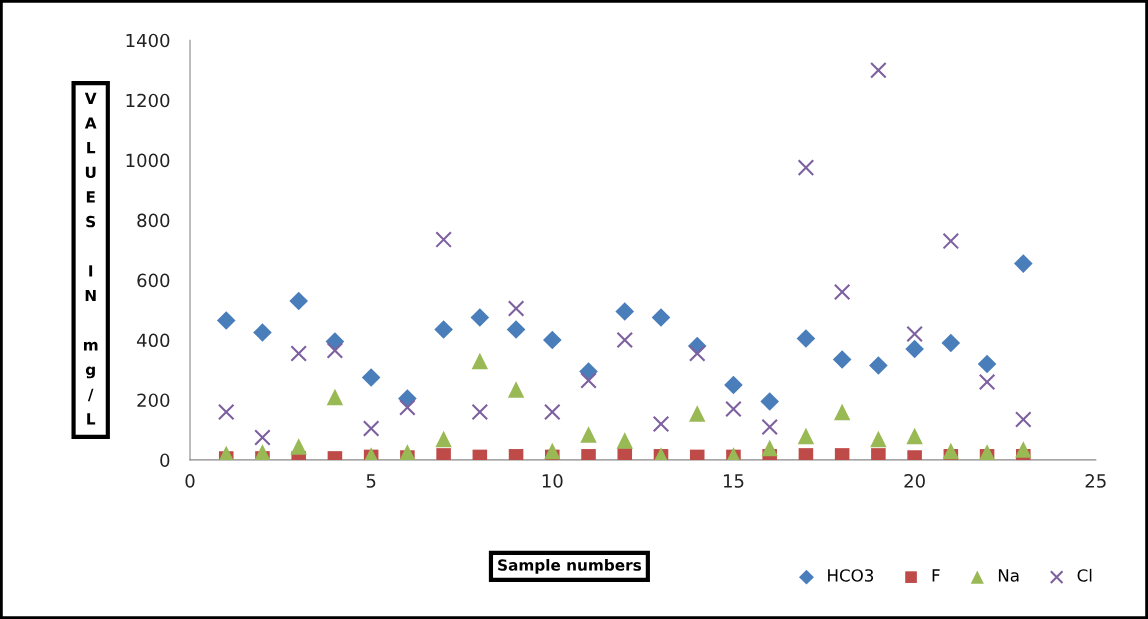 This screenshot has height=619, width=1148. I want to click on legend-label: Na, so click(1008, 575).